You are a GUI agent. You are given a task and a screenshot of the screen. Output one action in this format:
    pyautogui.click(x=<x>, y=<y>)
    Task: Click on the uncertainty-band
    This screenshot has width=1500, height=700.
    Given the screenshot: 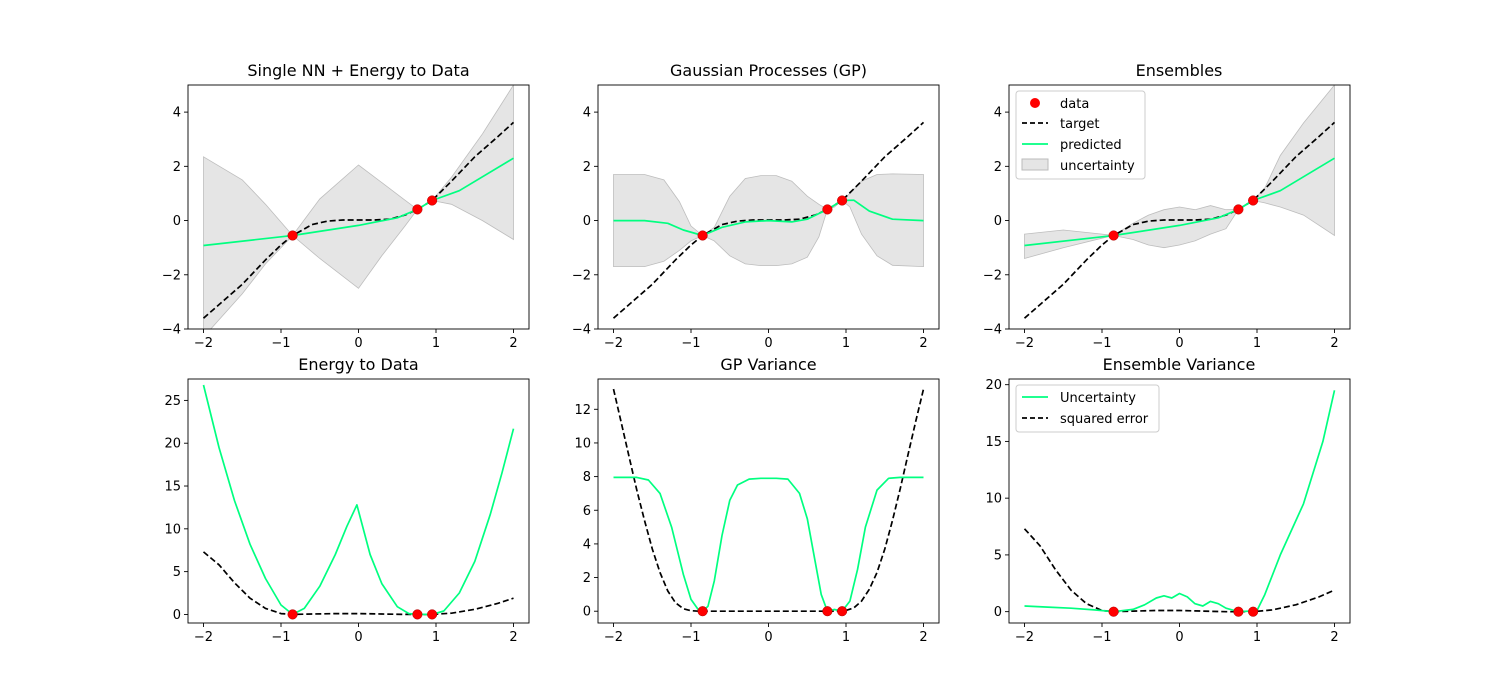 What is the action you would take?
    pyautogui.click(x=1179, y=172)
    